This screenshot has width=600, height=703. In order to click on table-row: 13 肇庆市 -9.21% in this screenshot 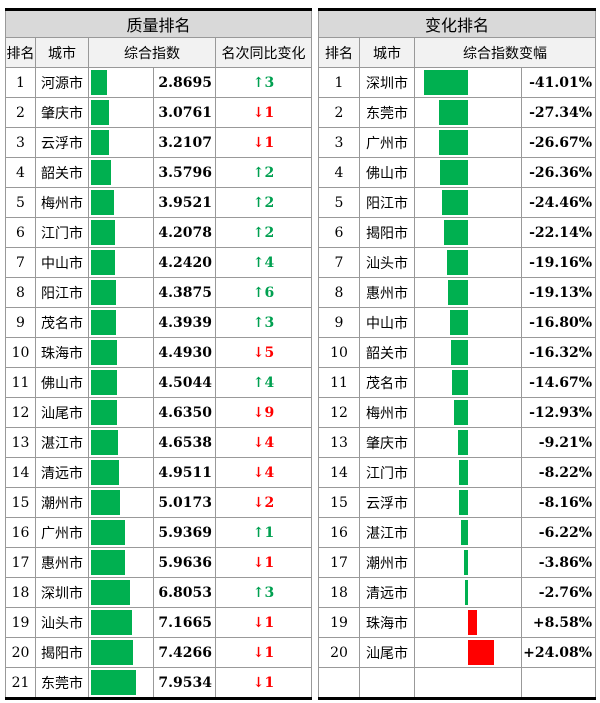, I will do `click(457, 442)`.